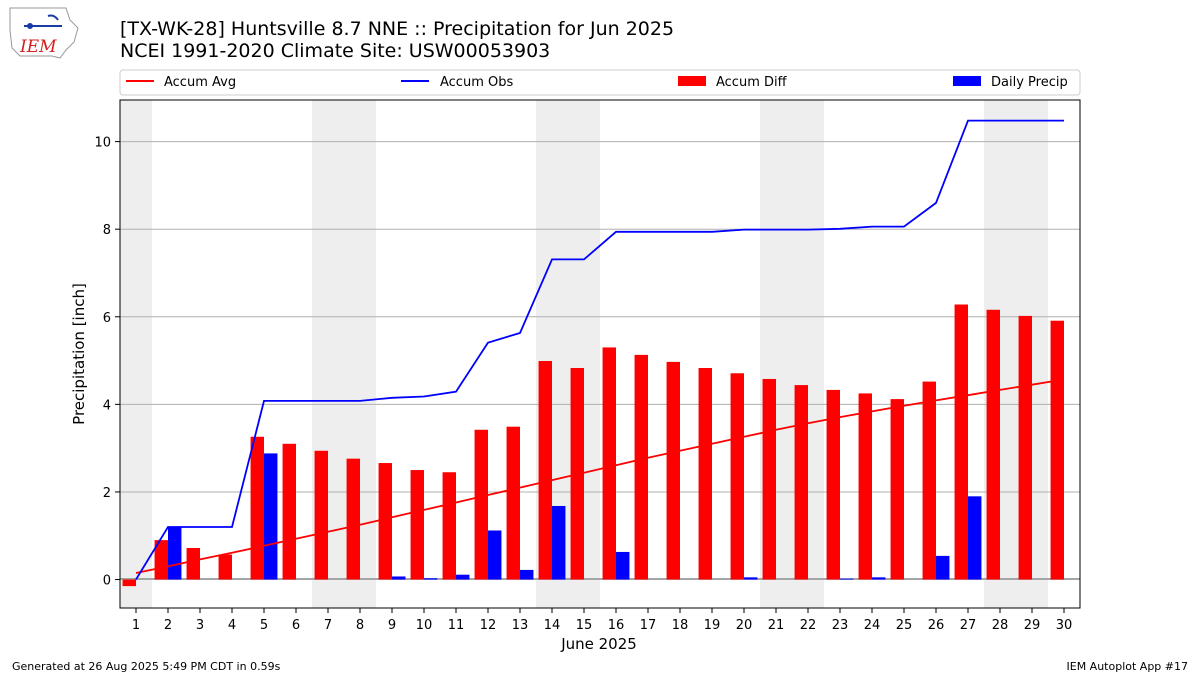 The image size is (1200, 675). What do you see at coordinates (264, 625) in the screenshot?
I see `x-tick-label: 5` at bounding box center [264, 625].